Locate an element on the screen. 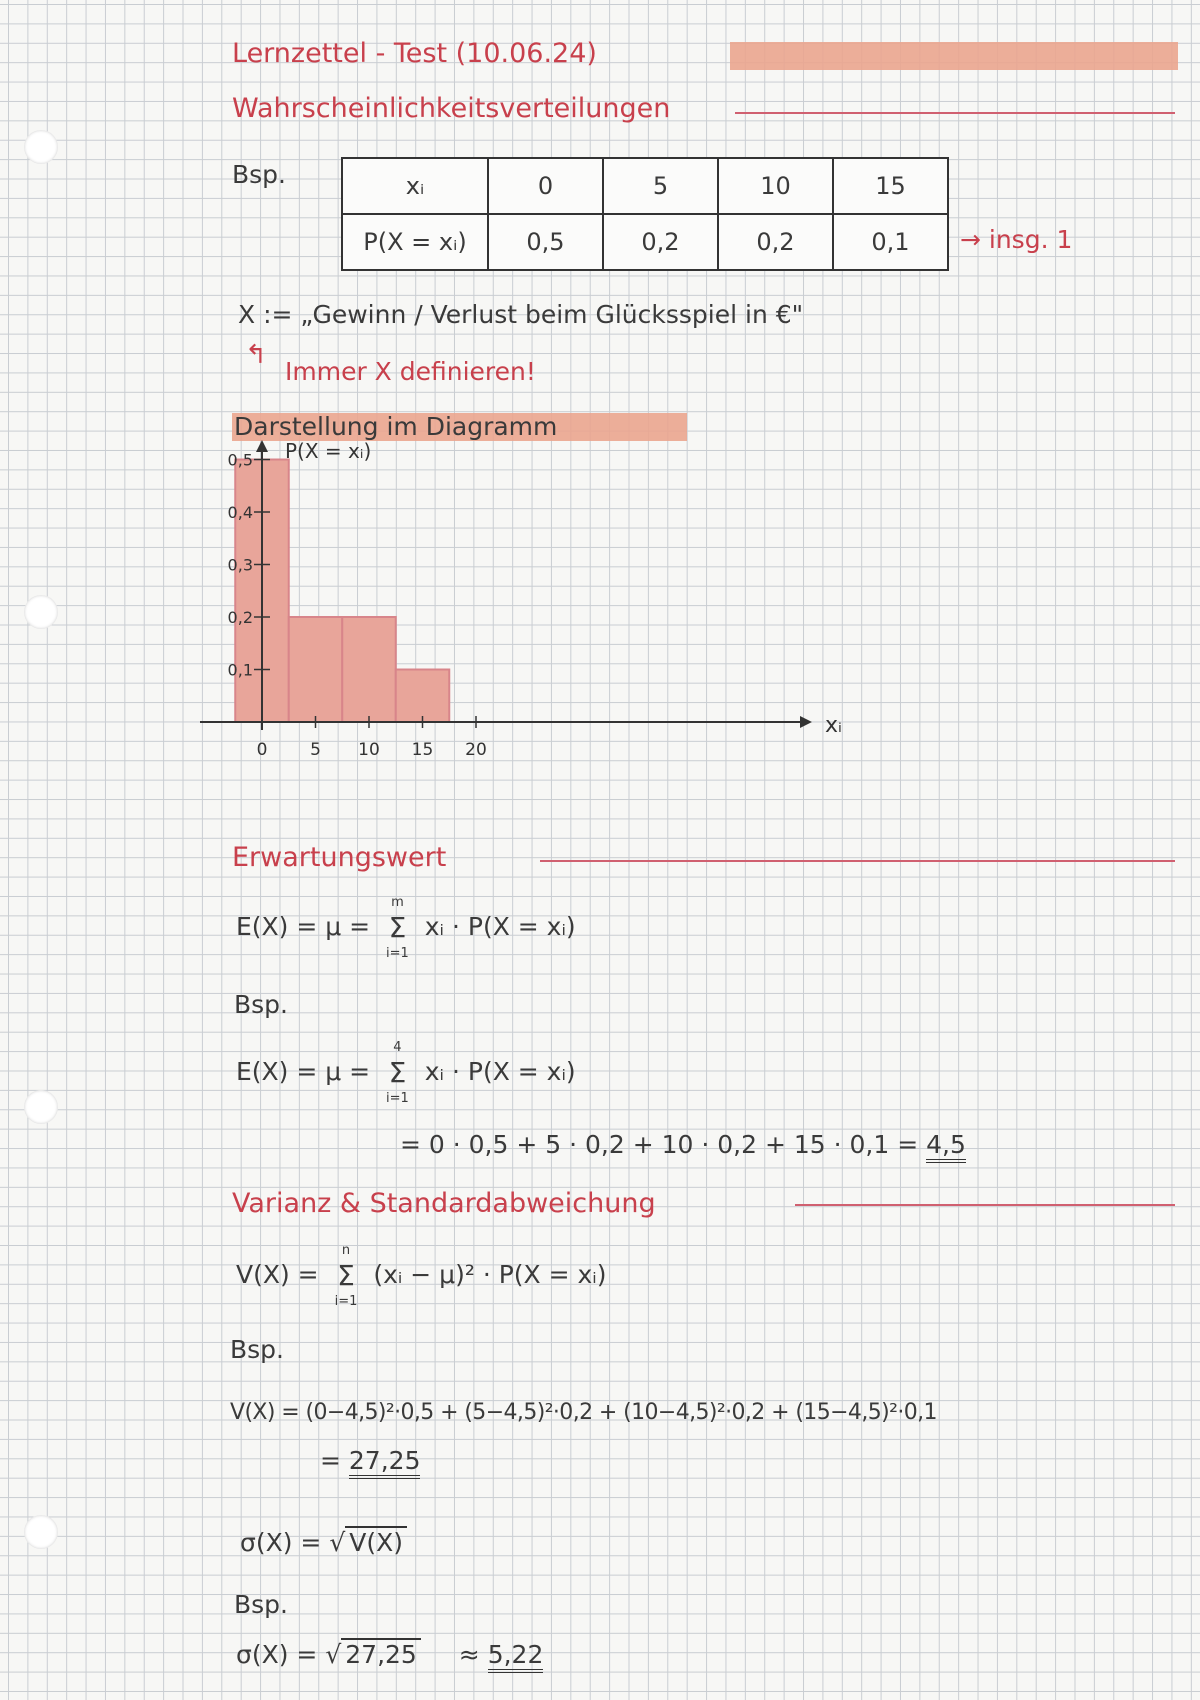 The height and width of the screenshot is (1700, 1200). title-highlight is located at coordinates (954, 56).